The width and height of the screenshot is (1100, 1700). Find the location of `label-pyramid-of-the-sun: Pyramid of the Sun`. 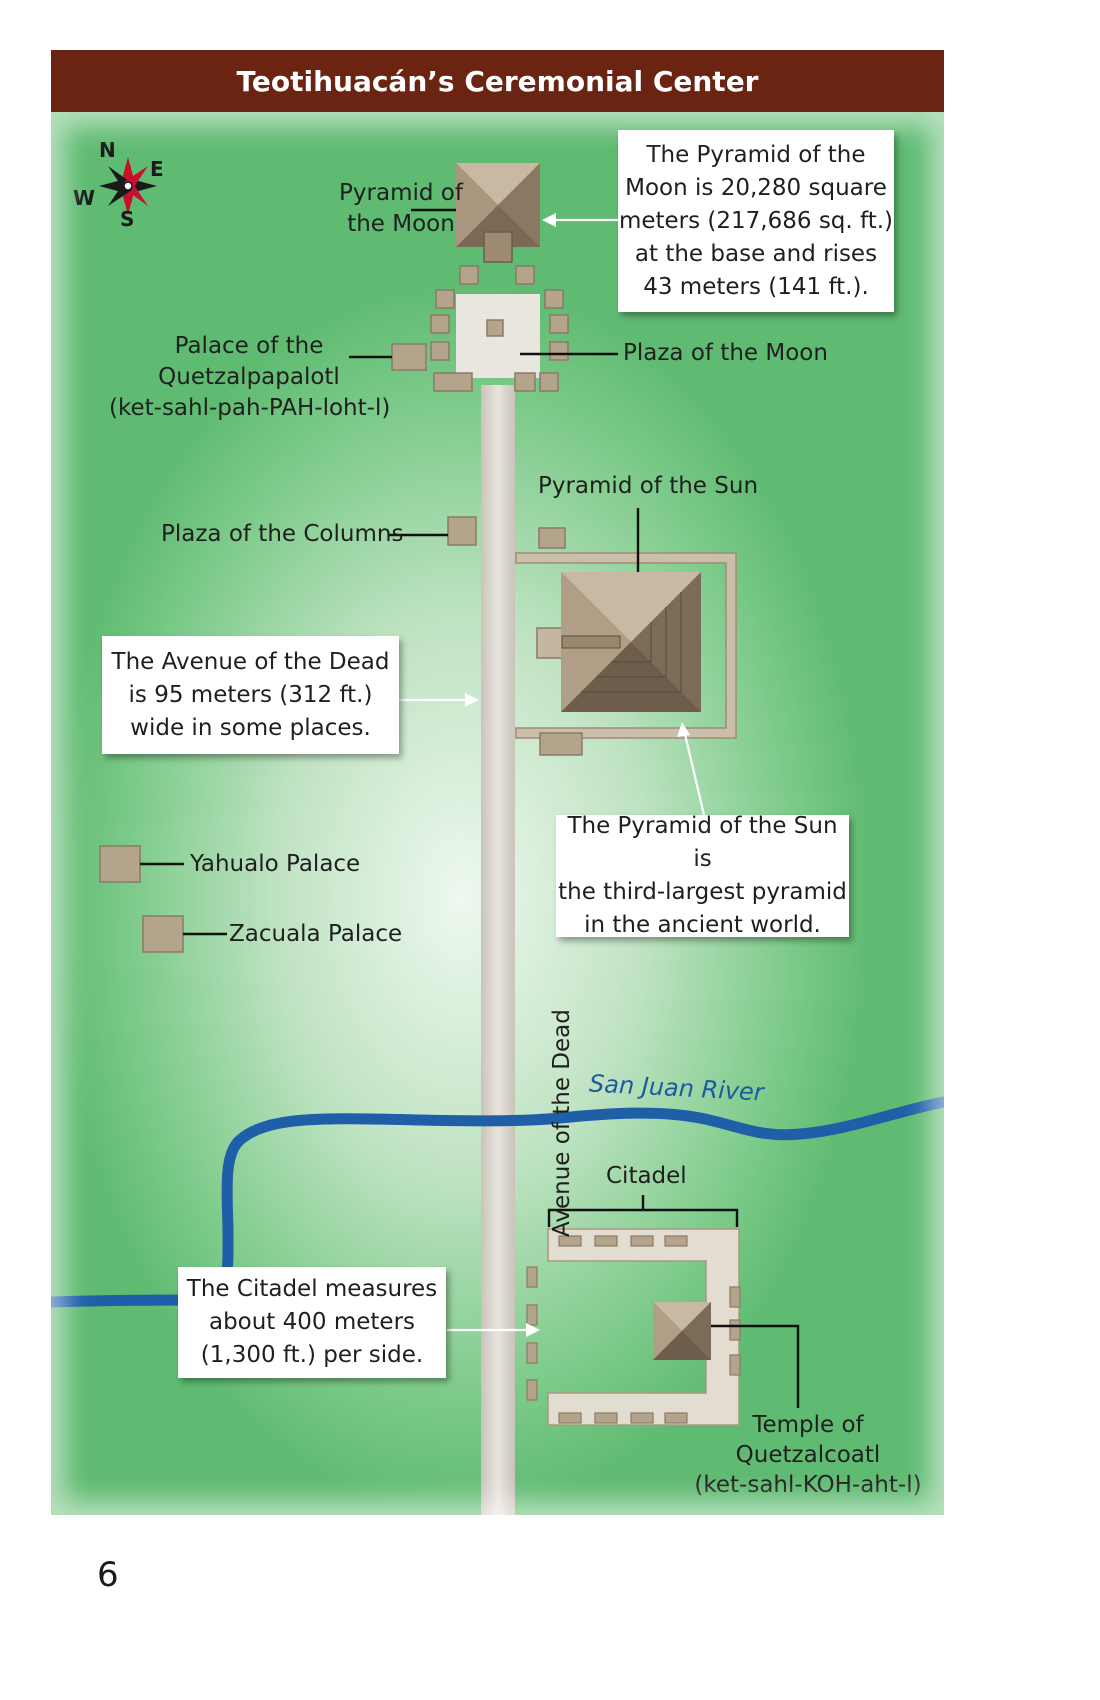

label-pyramid-of-the-sun: Pyramid of the Sun is located at coordinates (648, 486).